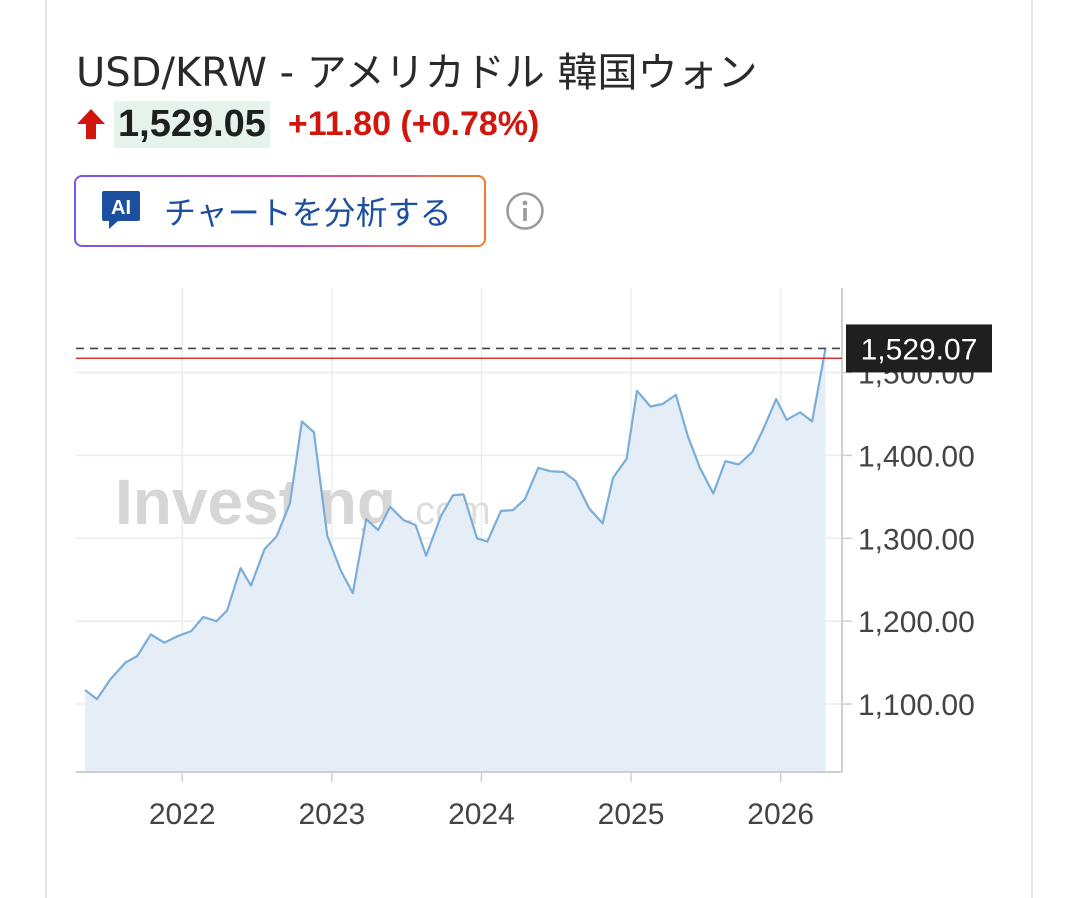  Describe the element at coordinates (916, 705) in the screenshot. I see `y-tick-label: 1,100.00` at that location.